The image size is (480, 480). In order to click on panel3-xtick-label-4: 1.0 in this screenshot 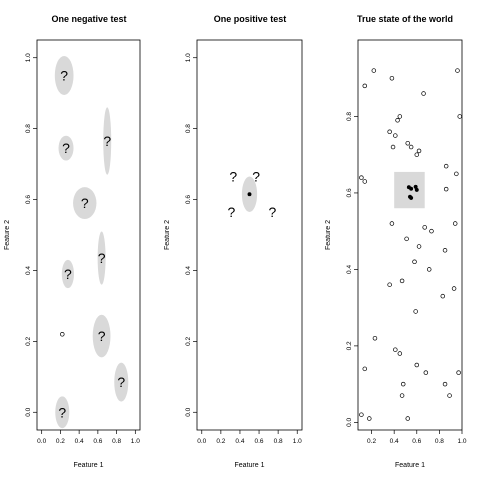, I will do `click(461, 441)`.